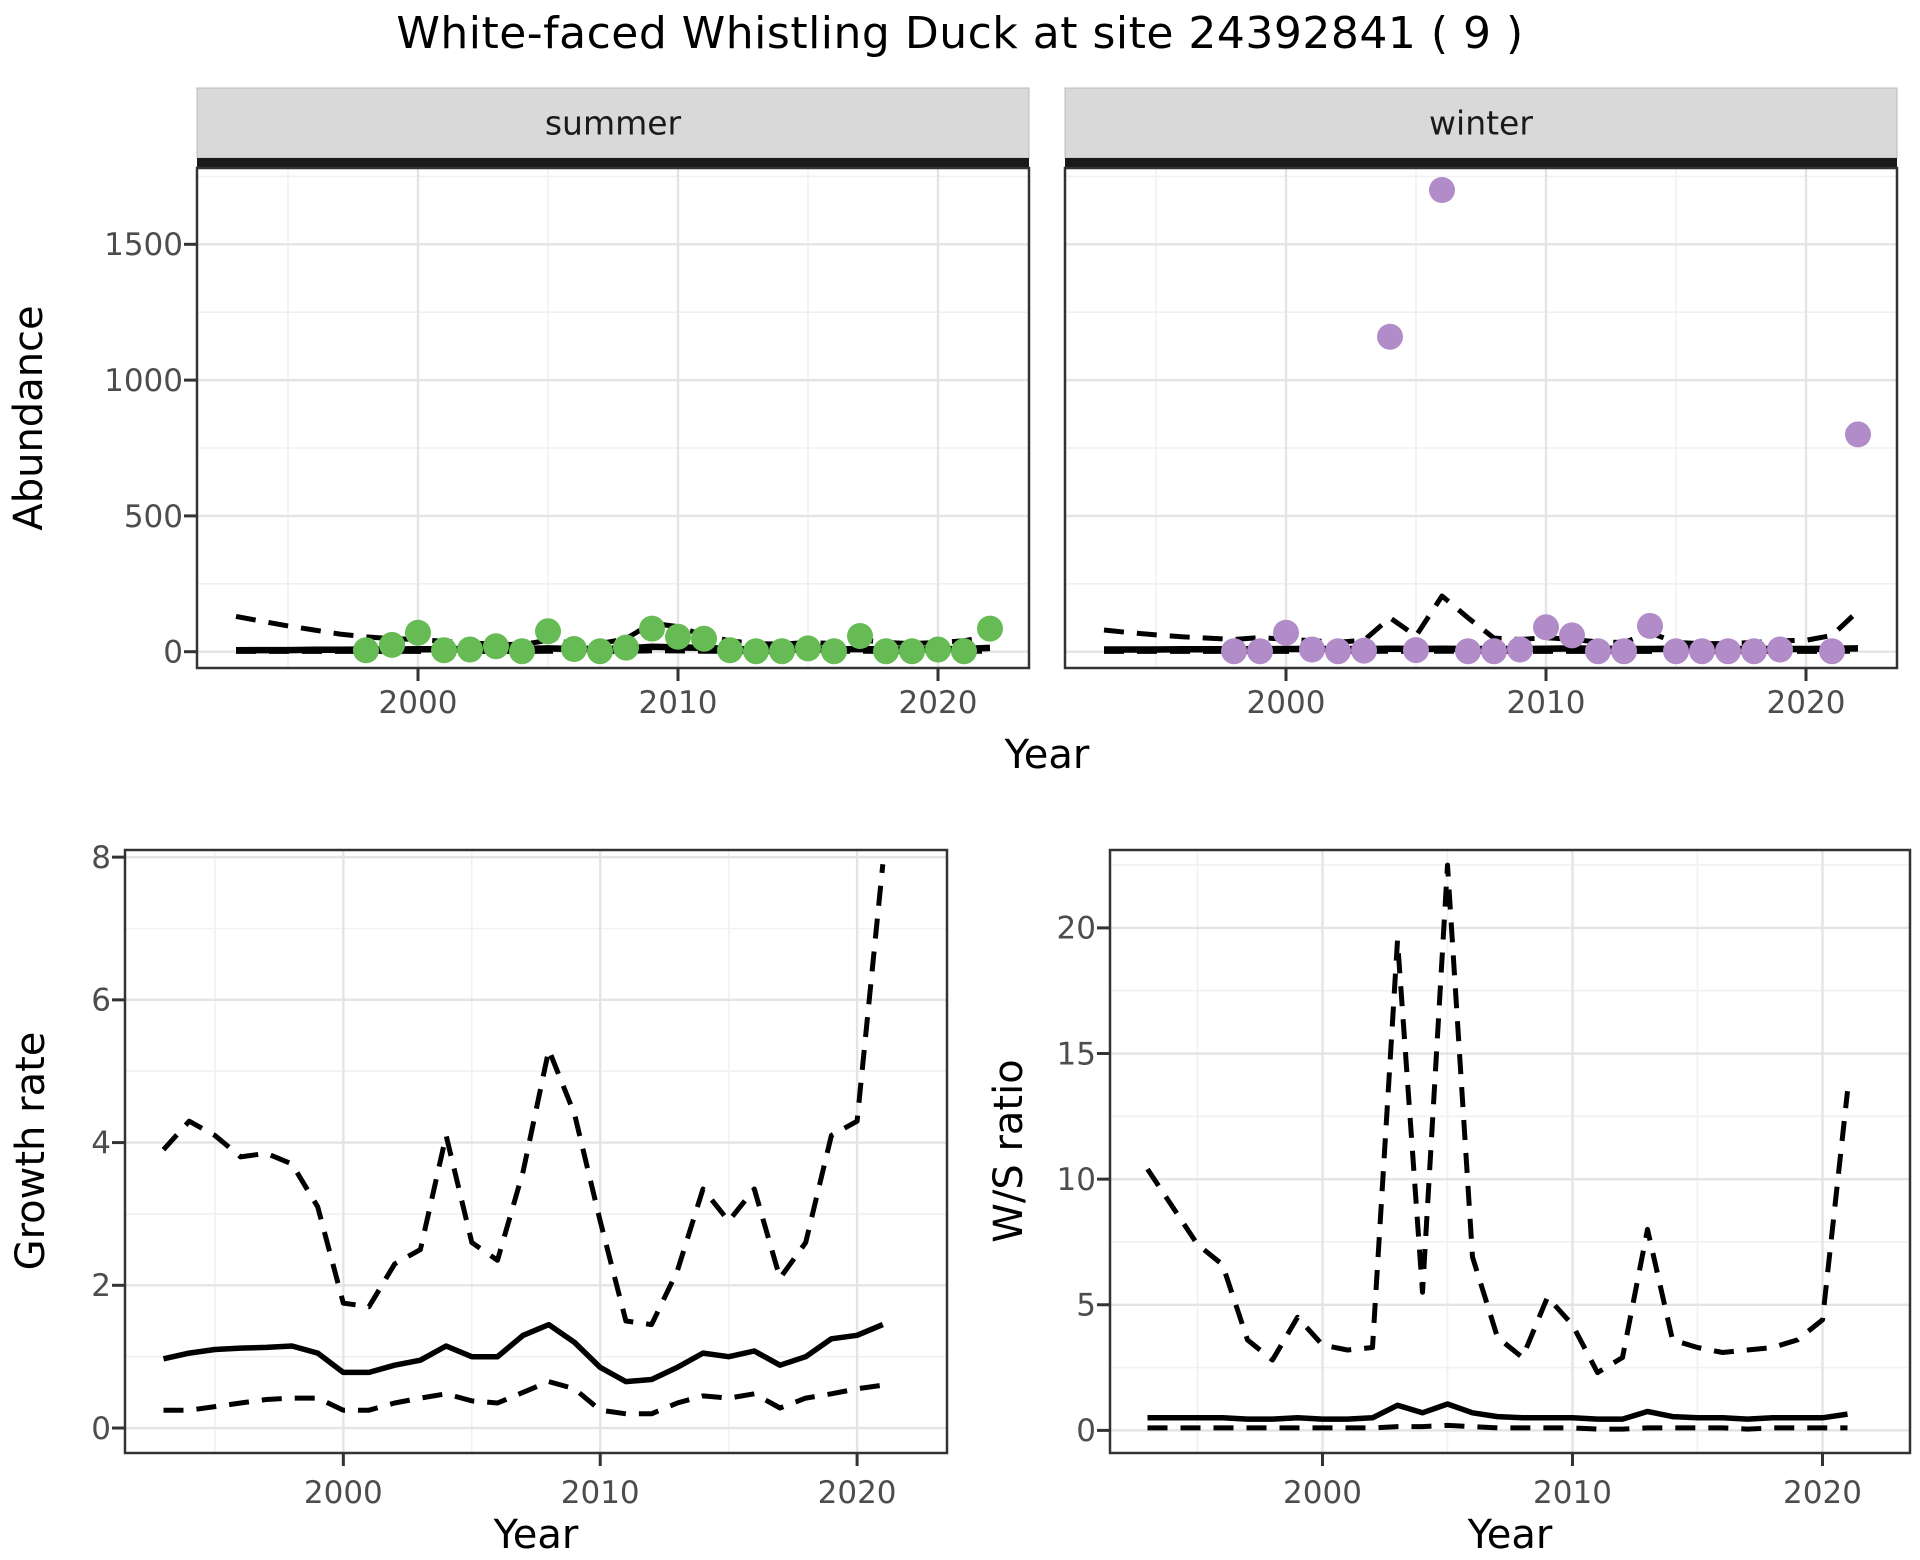 The width and height of the screenshot is (1920, 1560). I want to click on y-axis-title: Growth rate, so click(31, 1151).